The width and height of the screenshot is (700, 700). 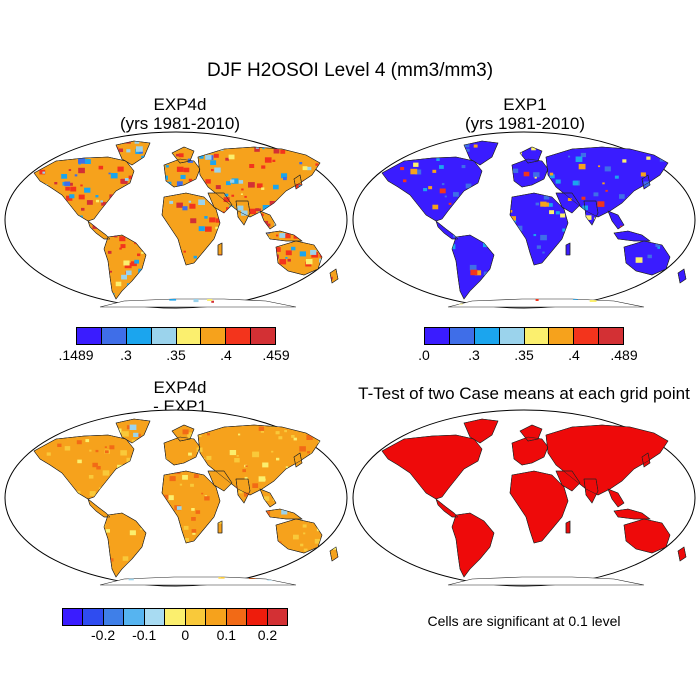 What do you see at coordinates (176, 498) in the screenshot?
I see `map-difference` at bounding box center [176, 498].